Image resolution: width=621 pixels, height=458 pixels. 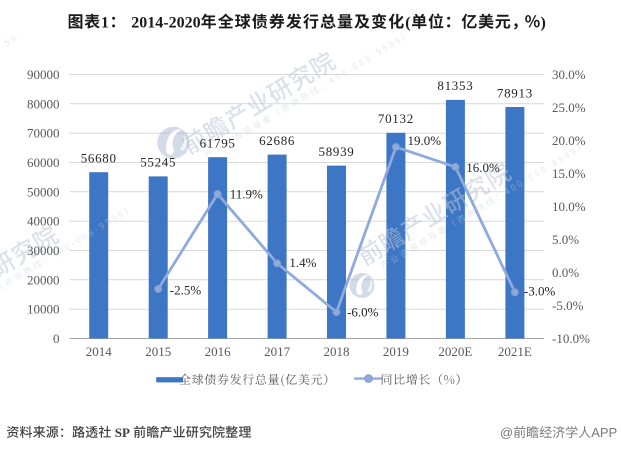 What do you see at coordinates (569, 173) in the screenshot?
I see `svg-text: 15.0%` at bounding box center [569, 173].